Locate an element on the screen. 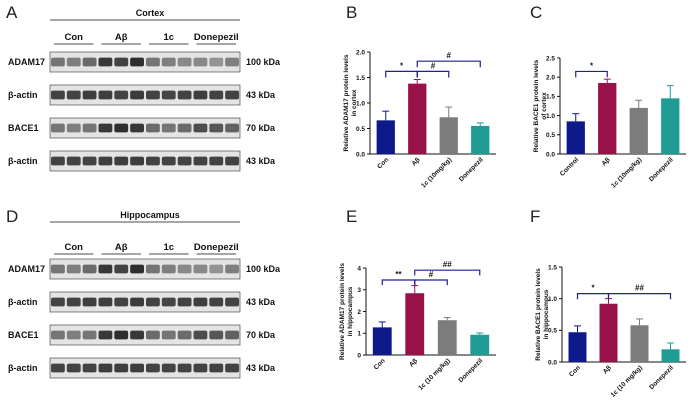  y-tick-label: 0 is located at coordinates (359, 355).